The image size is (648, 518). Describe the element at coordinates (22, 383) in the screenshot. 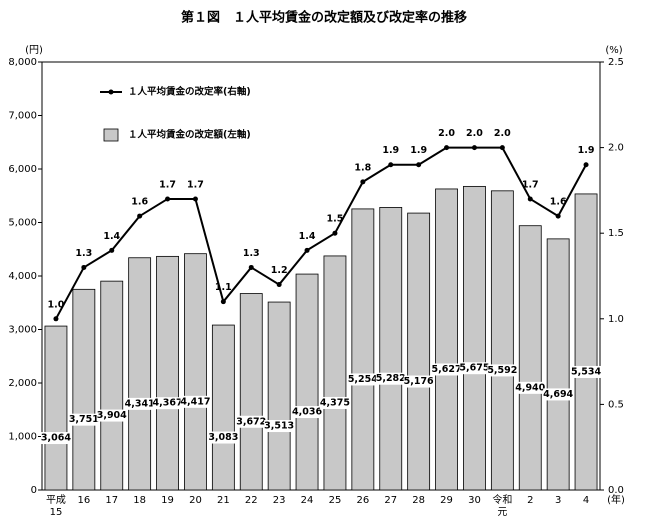

I see `y-tick-label: 2,000` at that location.